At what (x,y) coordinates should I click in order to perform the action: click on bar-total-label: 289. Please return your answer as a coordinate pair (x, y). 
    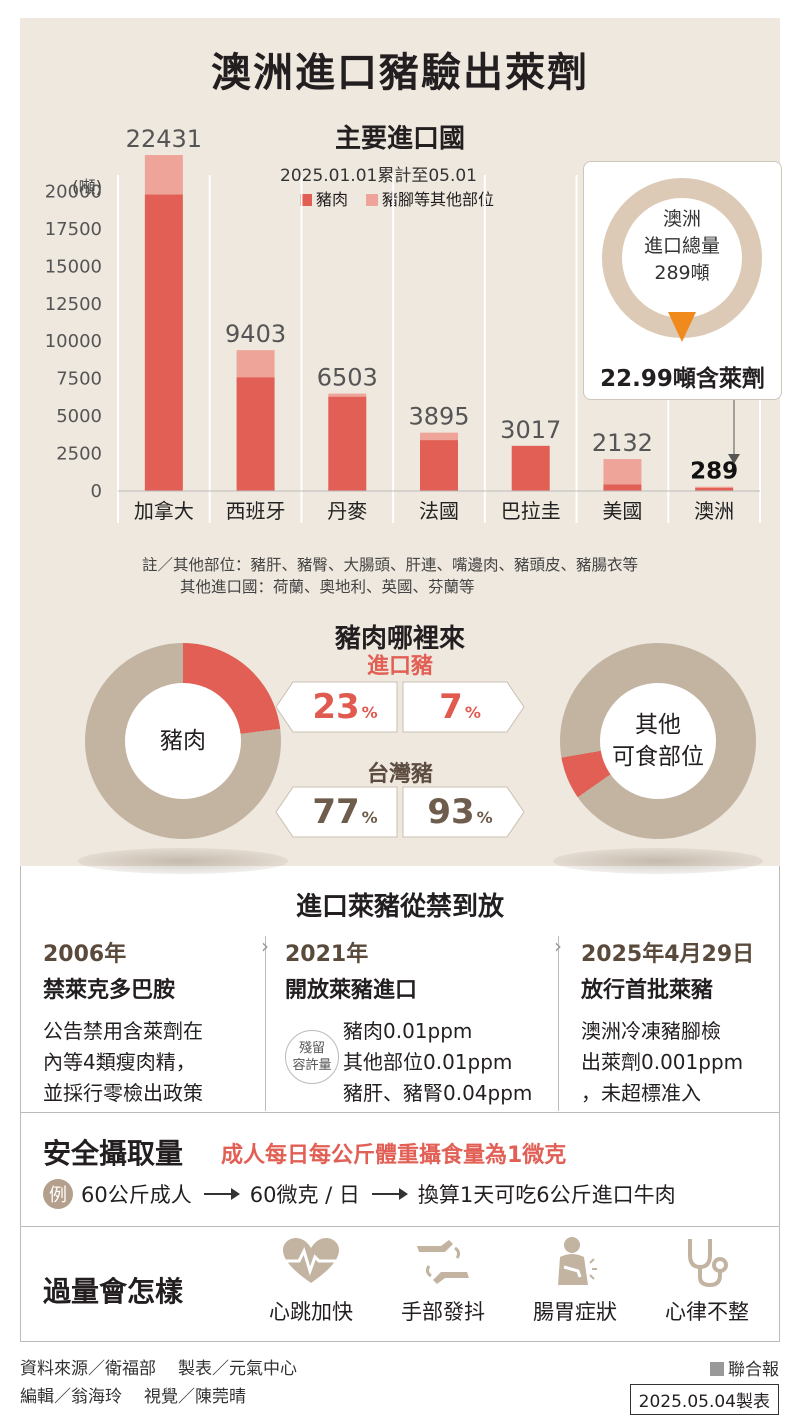
    Looking at the image, I should click on (714, 472).